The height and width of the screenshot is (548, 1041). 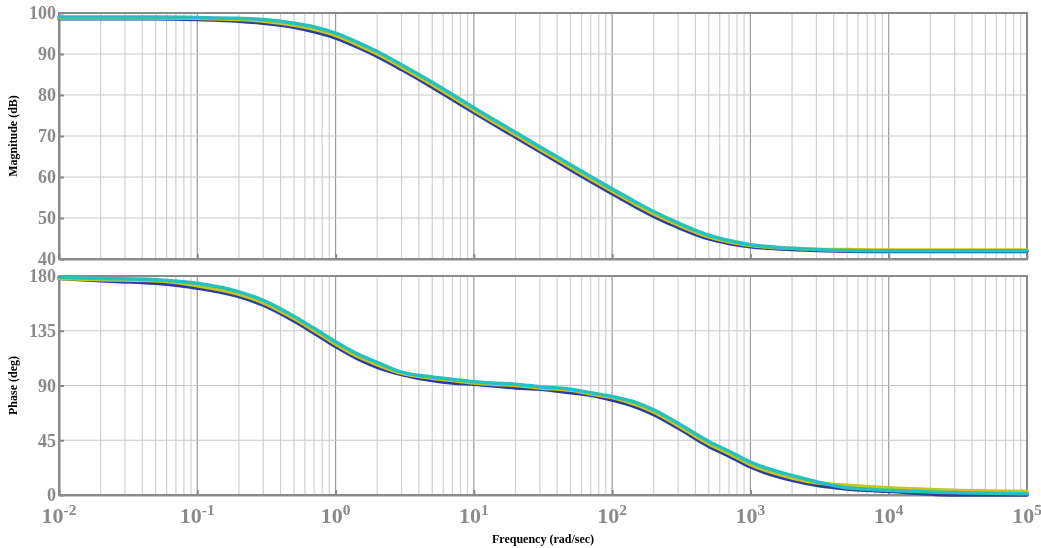 What do you see at coordinates (47, 440) in the screenshot?
I see `y-tick-label: 45` at bounding box center [47, 440].